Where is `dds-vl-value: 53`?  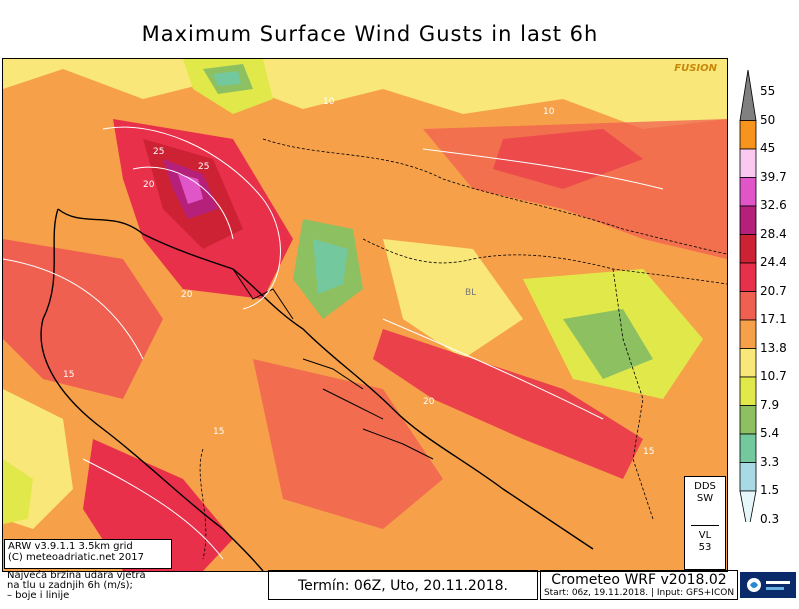 dds-vl-value: 53 is located at coordinates (705, 547).